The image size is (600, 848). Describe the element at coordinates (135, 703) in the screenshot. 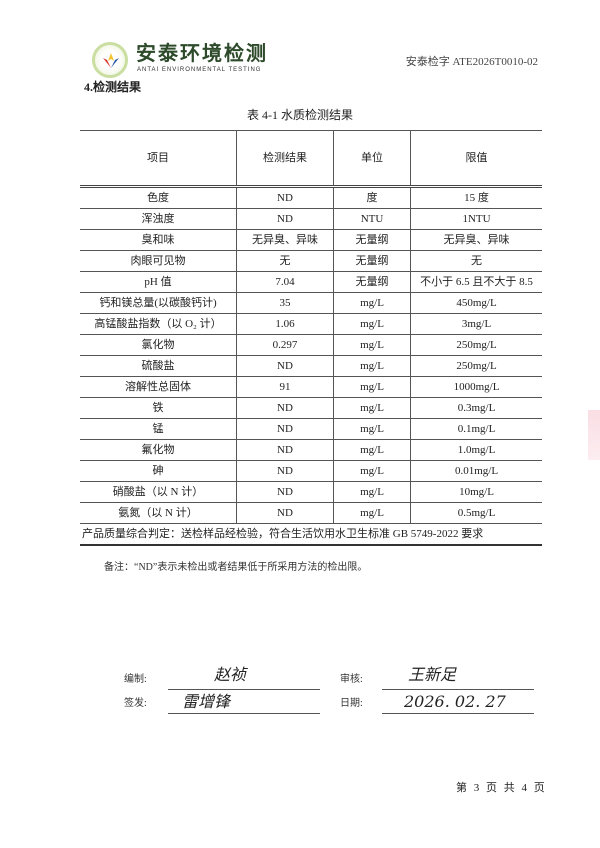

I see `issued-label: 签发:` at that location.